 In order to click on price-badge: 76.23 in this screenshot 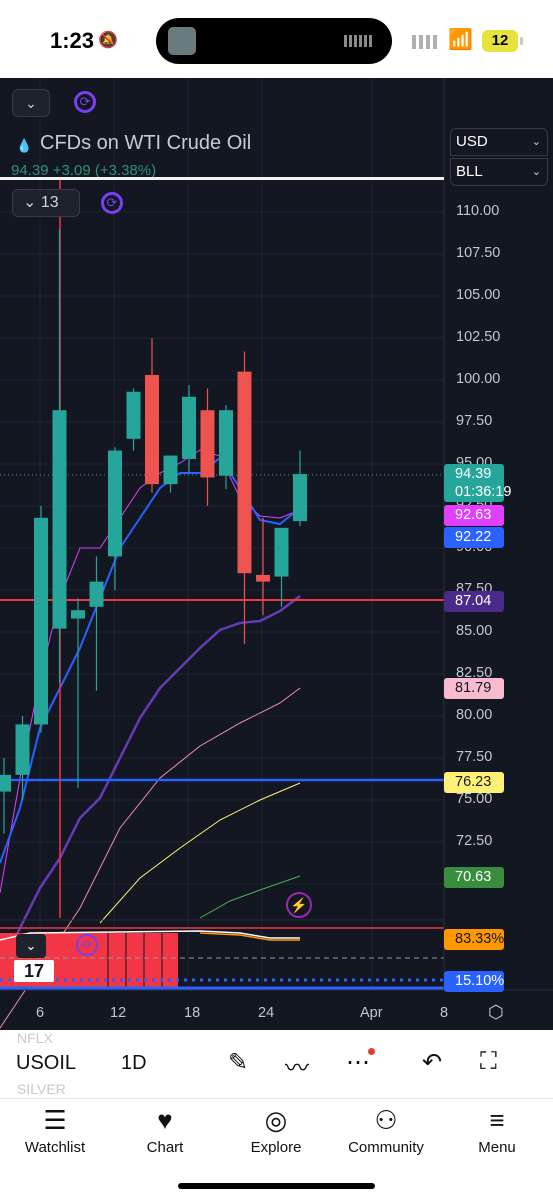, I will do `click(474, 782)`.